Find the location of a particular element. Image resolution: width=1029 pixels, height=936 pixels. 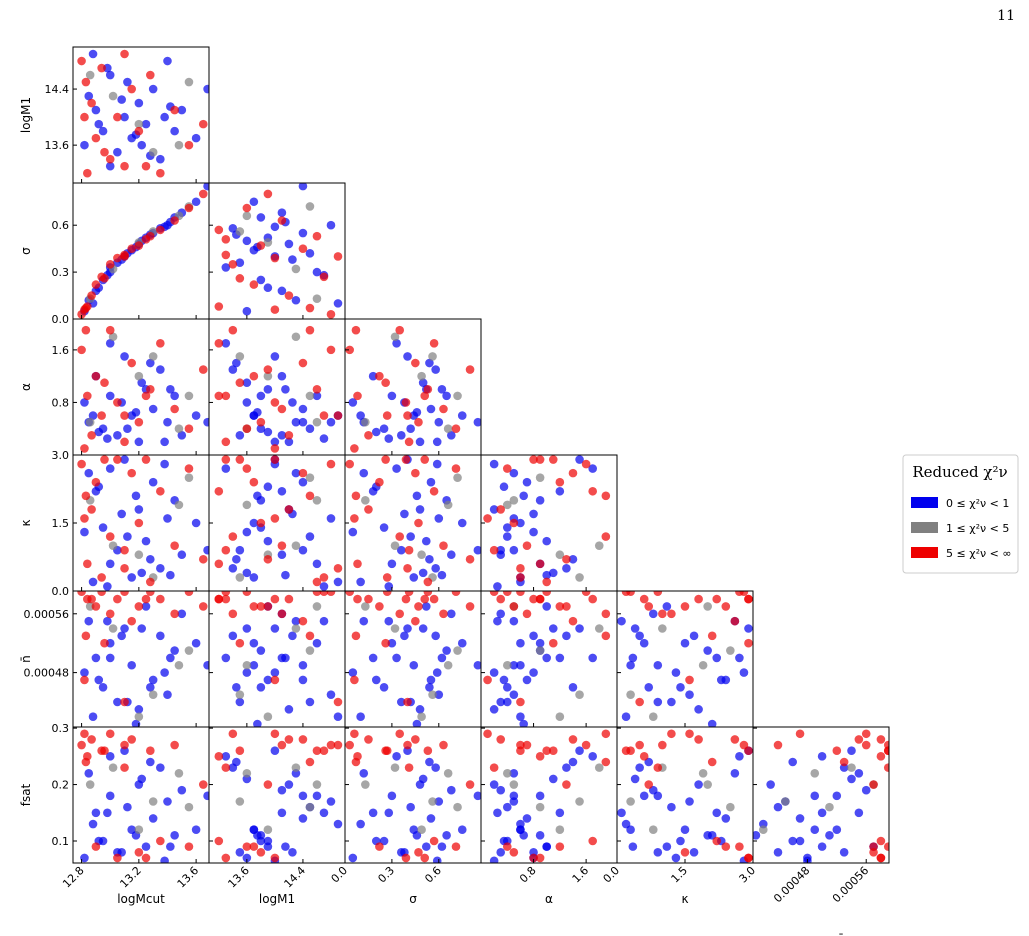

panel-frame is located at coordinates (277, 251).